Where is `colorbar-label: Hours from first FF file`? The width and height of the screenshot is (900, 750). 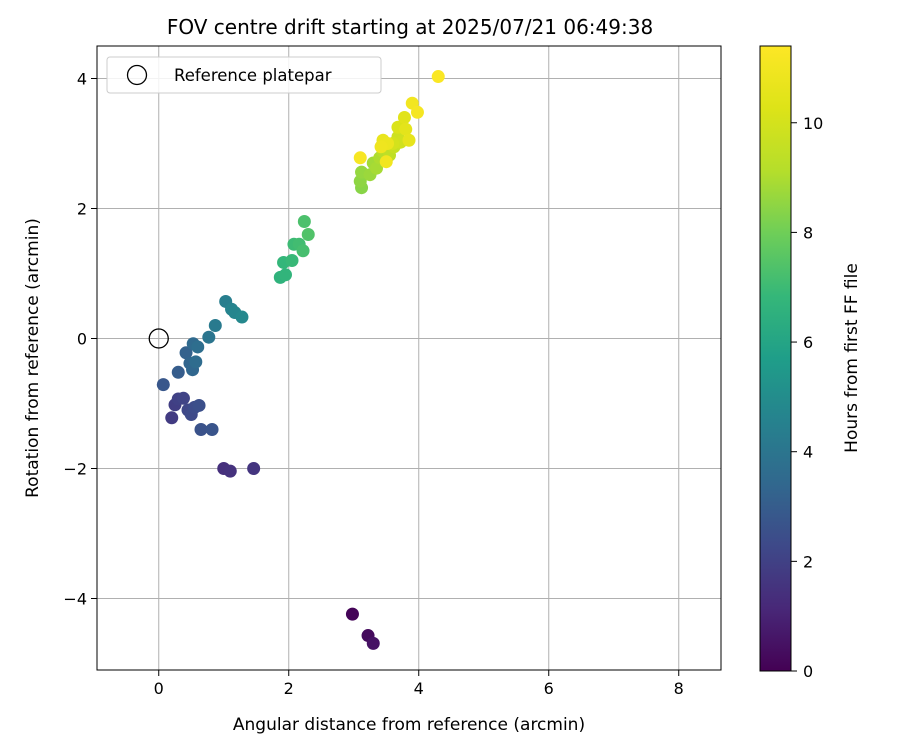
colorbar-label: Hours from first FF file is located at coordinates (852, 358).